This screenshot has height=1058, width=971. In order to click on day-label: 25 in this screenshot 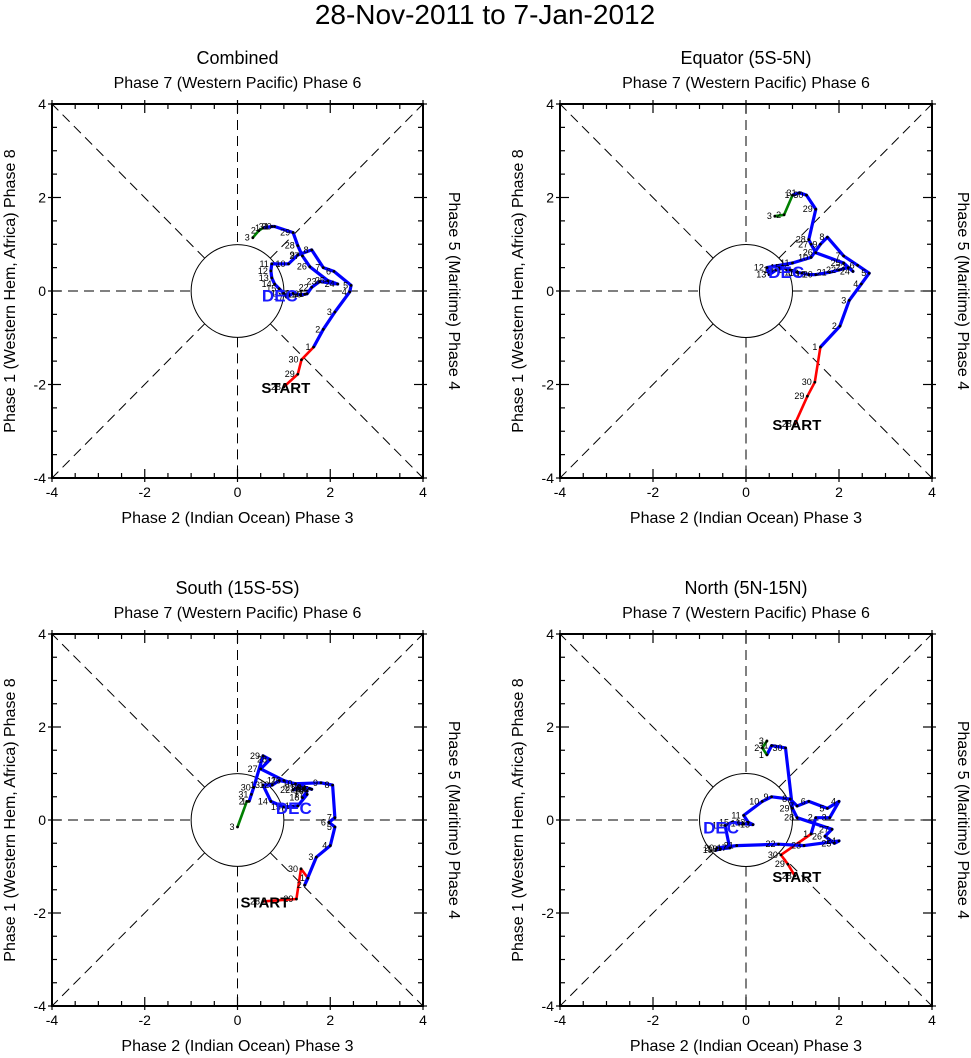, I will do `click(304, 789)`.